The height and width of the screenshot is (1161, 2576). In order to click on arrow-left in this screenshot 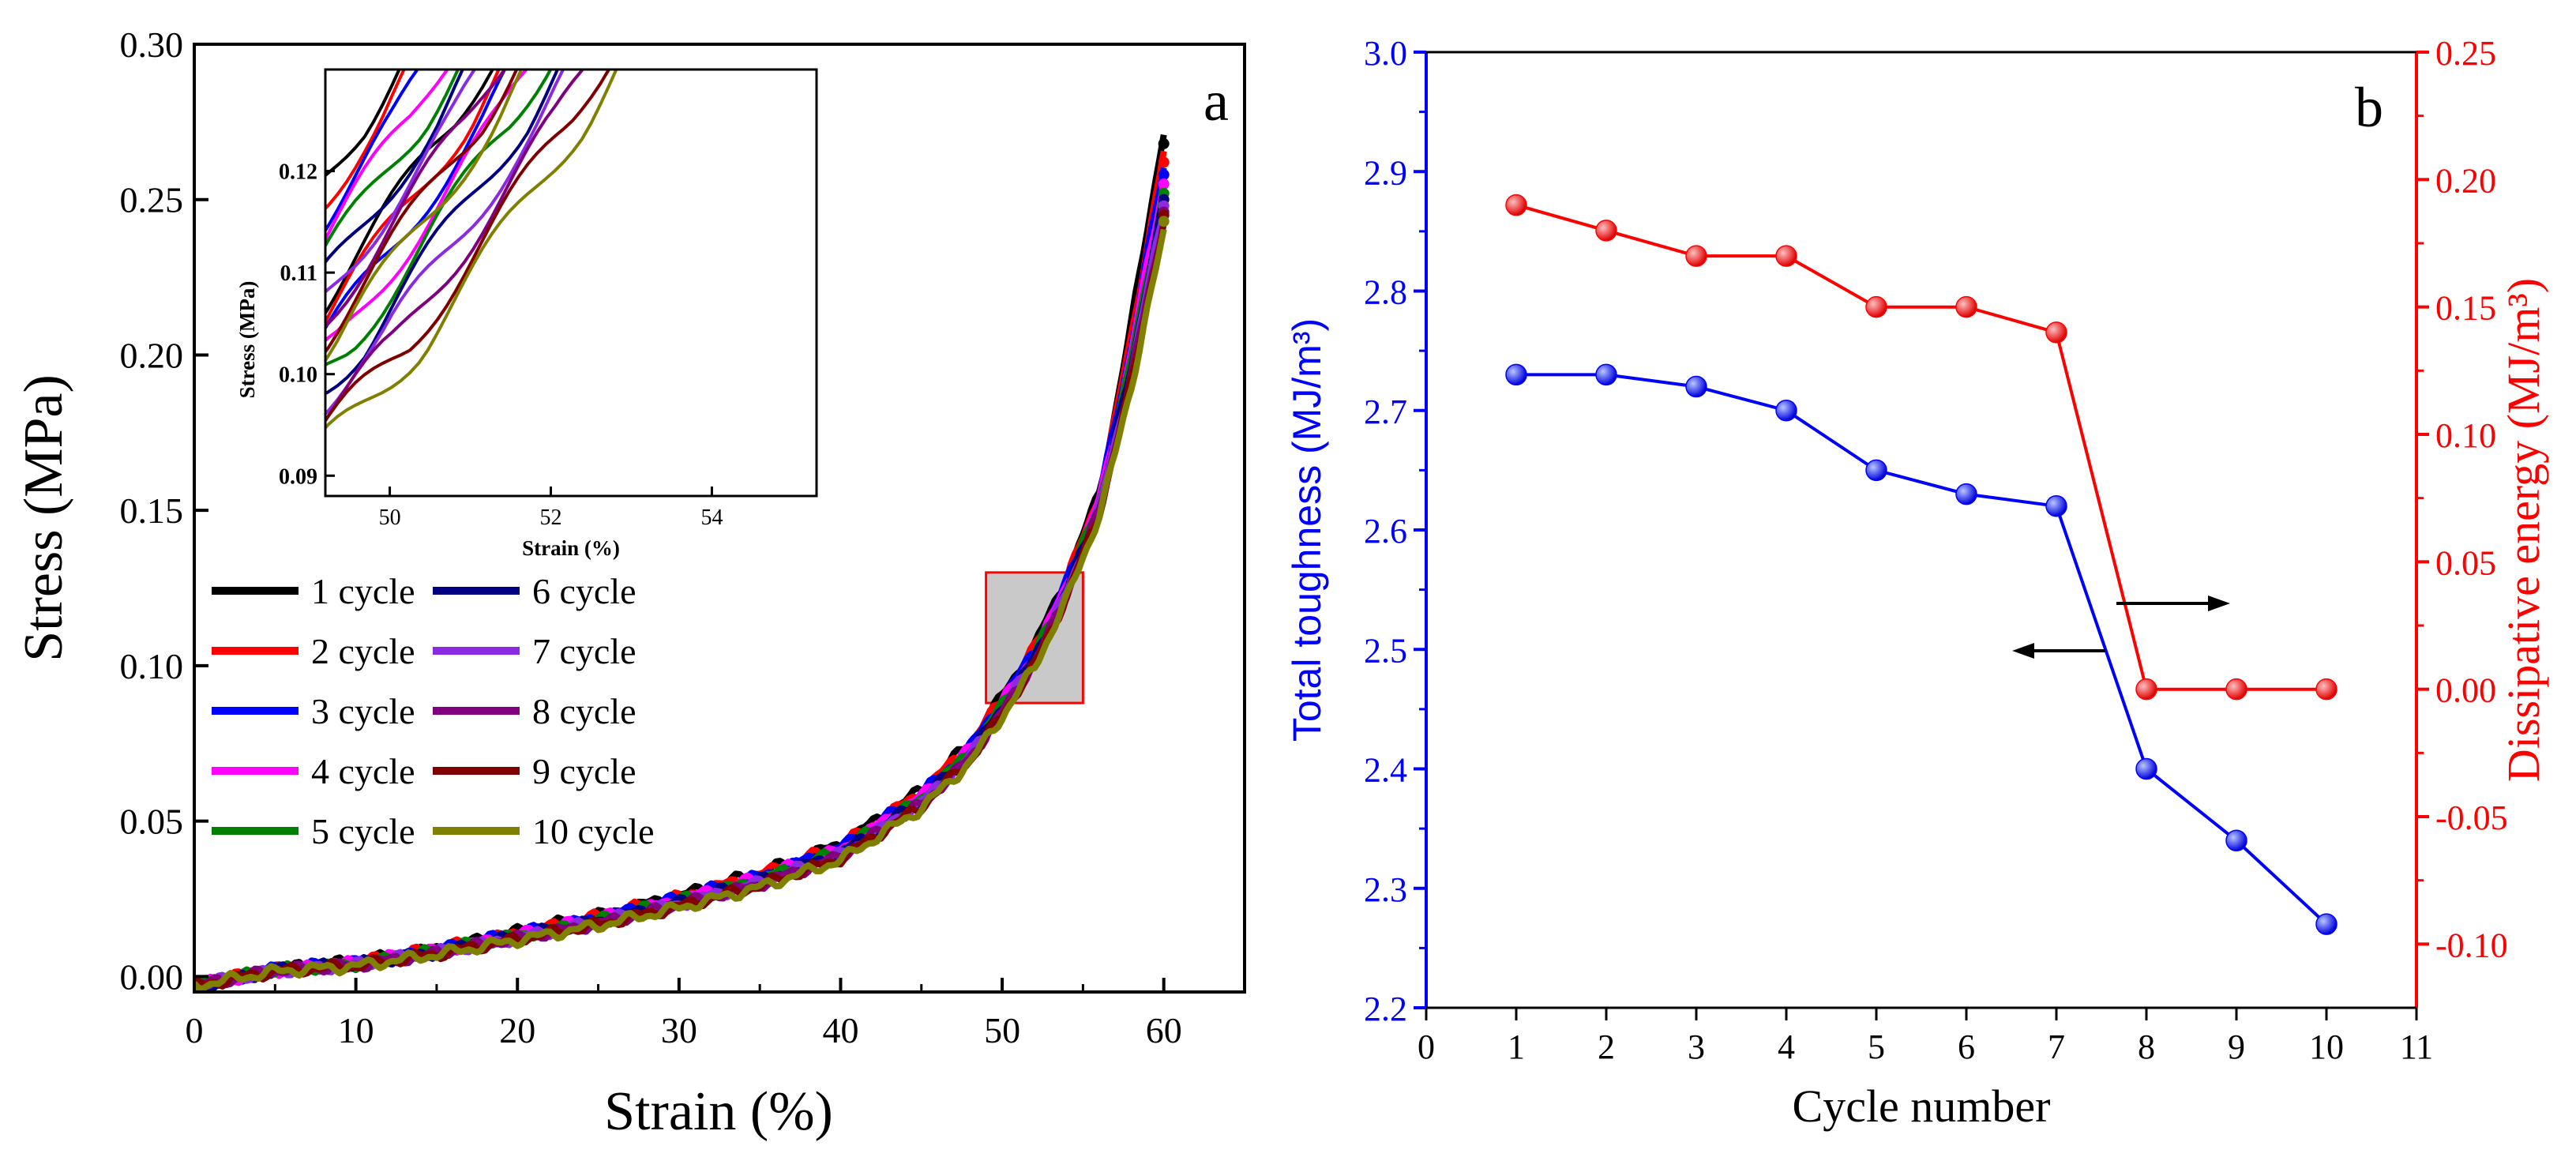, I will do `click(2058, 651)`.